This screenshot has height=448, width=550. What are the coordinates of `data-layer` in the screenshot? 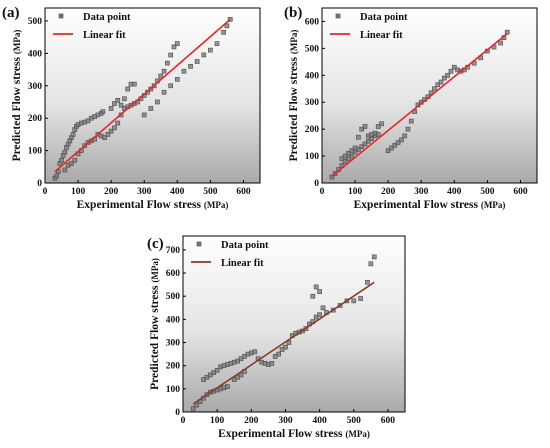 It's located at (142, 98).